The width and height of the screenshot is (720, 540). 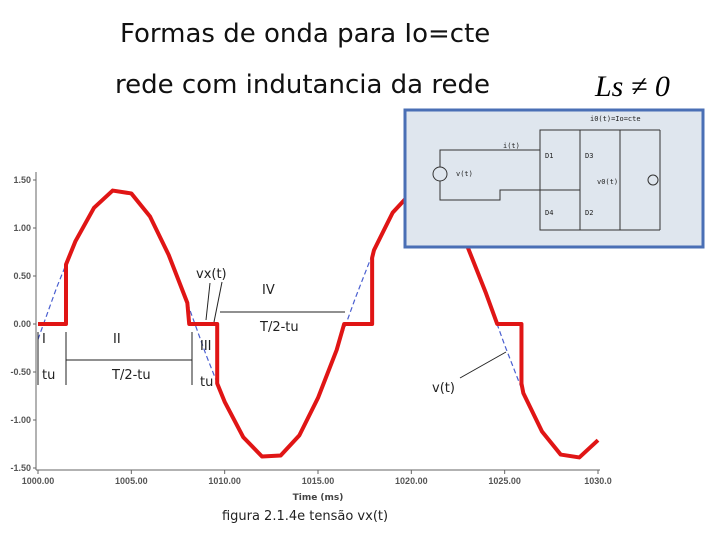 I want to click on annotation: IV, so click(x=268, y=290).